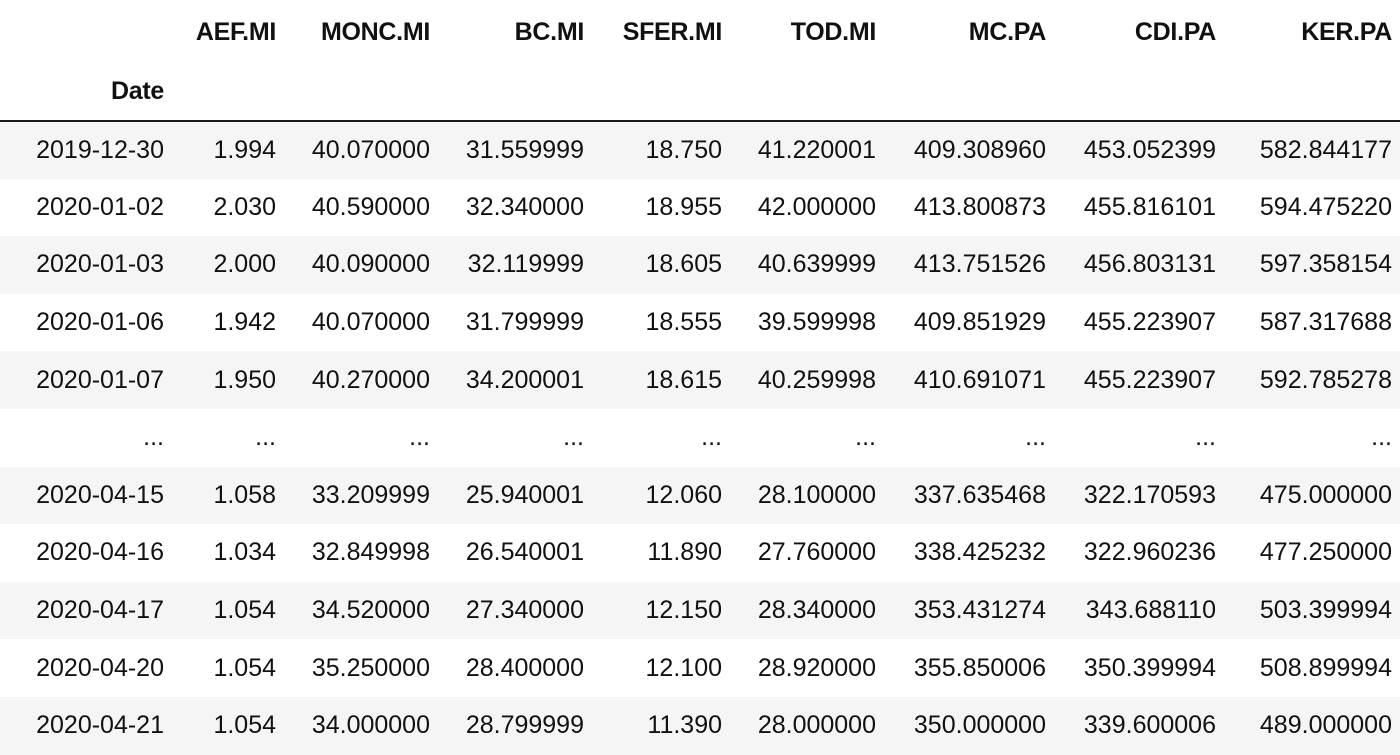  Describe the element at coordinates (100, 667) in the screenshot. I see `row-index-date: 2020-04-20` at that location.